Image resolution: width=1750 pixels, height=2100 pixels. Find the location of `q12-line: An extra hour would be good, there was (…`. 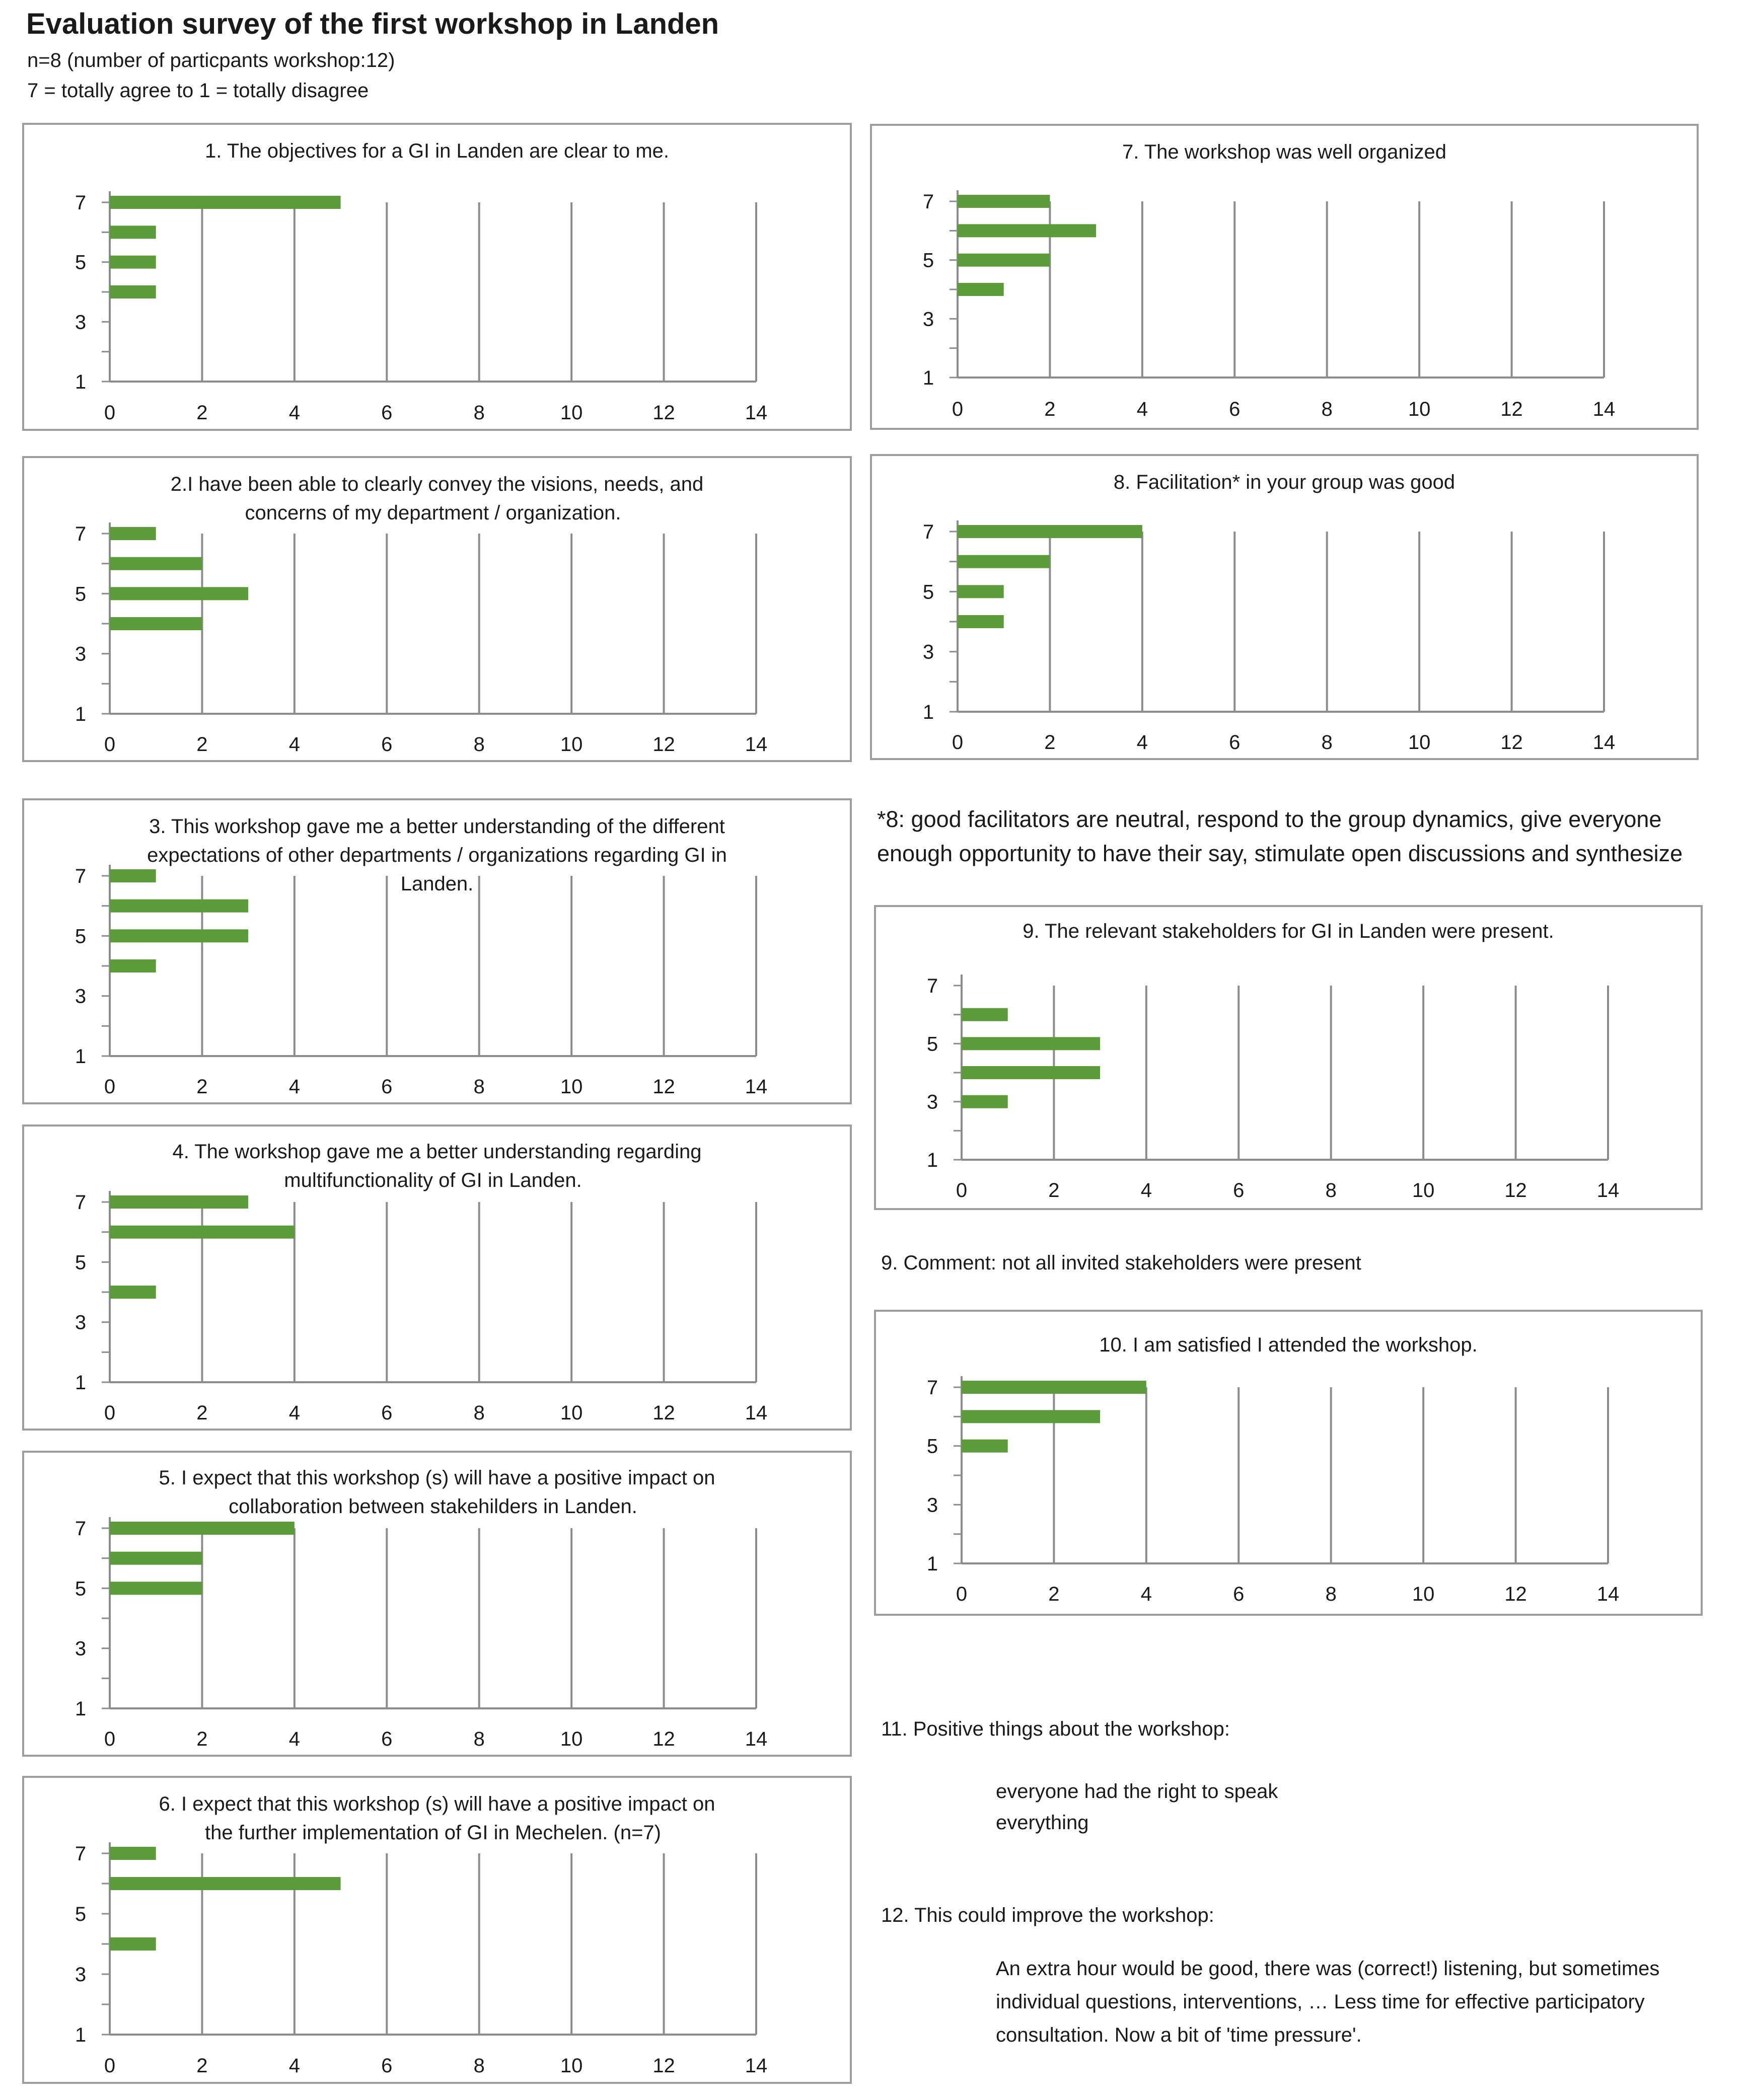

q12-line: An extra hour would be good, there was (… is located at coordinates (1328, 1969).